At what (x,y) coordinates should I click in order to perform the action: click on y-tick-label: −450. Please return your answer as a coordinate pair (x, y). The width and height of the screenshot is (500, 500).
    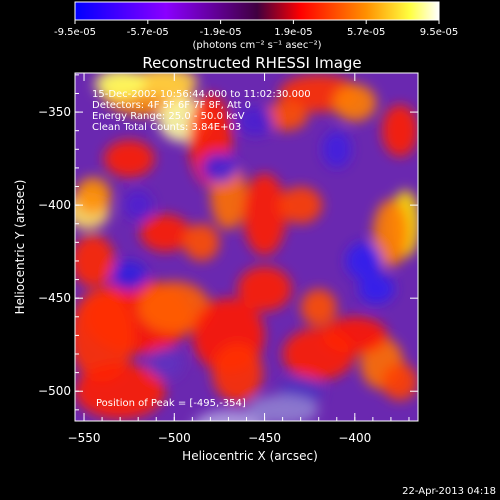
    Looking at the image, I should click on (54, 298).